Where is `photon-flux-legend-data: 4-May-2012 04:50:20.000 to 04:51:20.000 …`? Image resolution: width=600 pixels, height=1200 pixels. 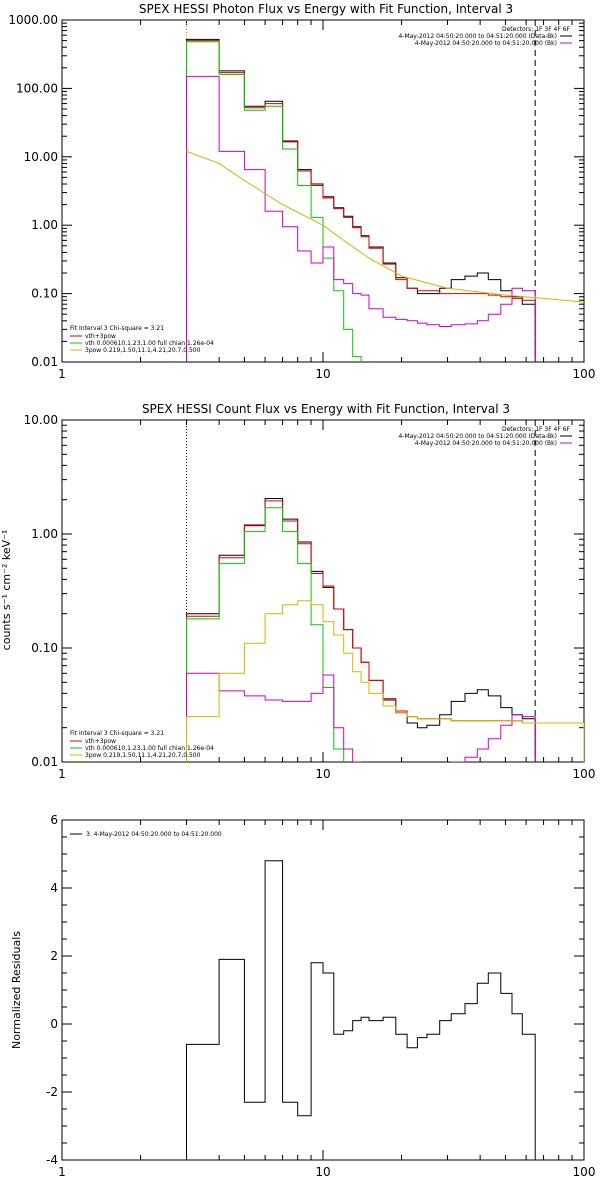 photon-flux-legend-data: 4-May-2012 04:50:20.000 to 04:51:20.000 … is located at coordinates (477, 36).